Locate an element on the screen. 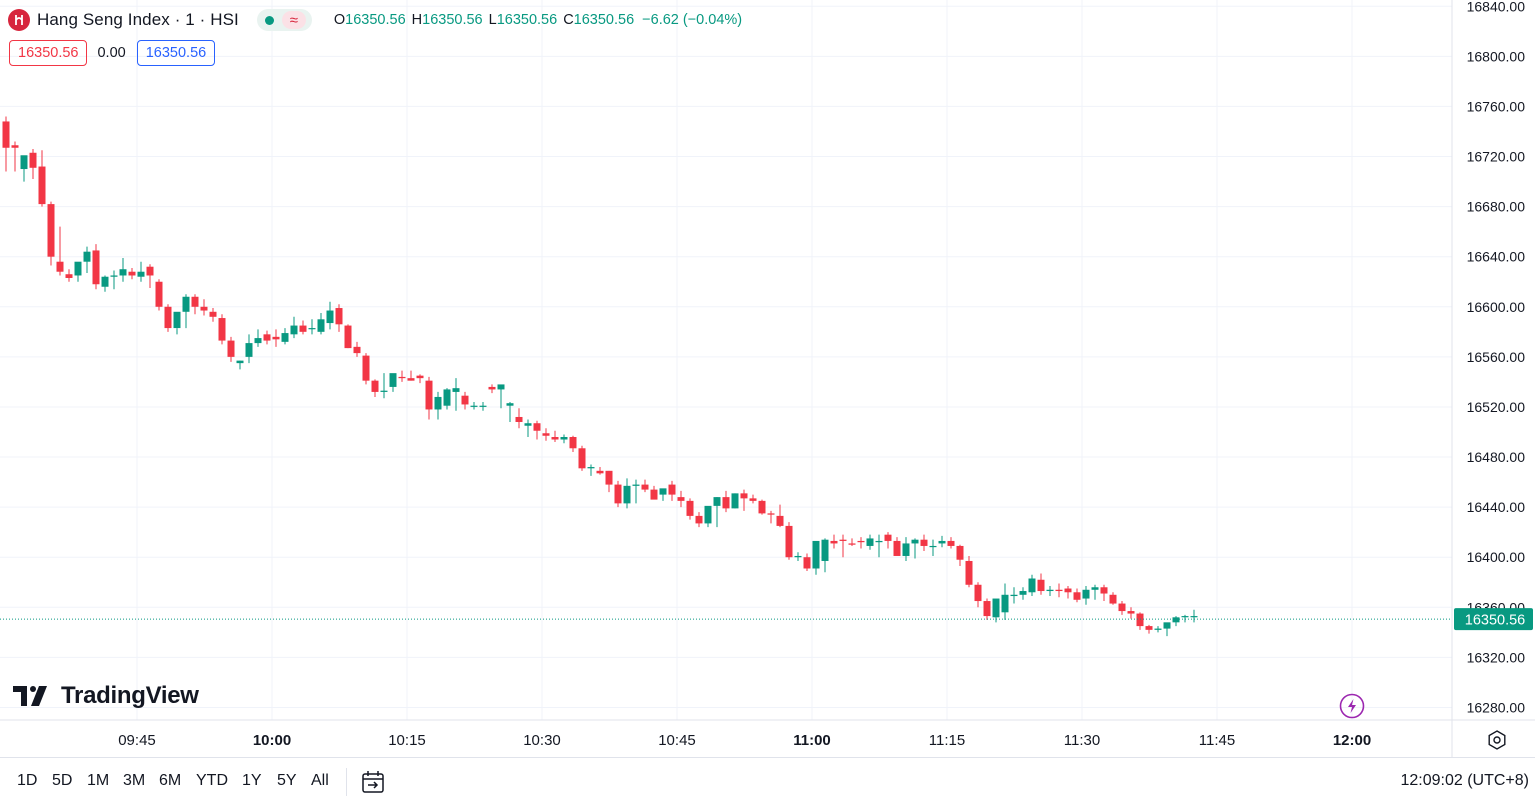  bid-price-button: 16350.56 is located at coordinates (48, 53).